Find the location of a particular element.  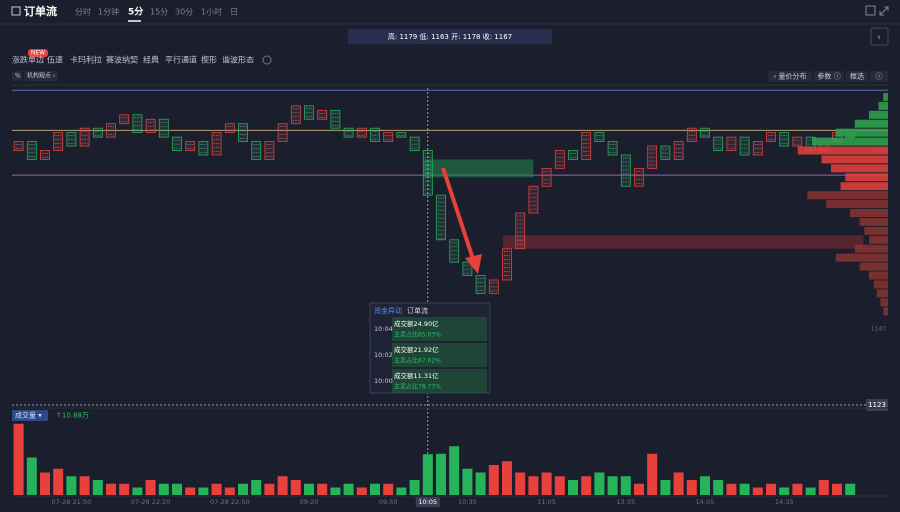

x-tick-label: 14:05 is located at coordinates (705, 502).